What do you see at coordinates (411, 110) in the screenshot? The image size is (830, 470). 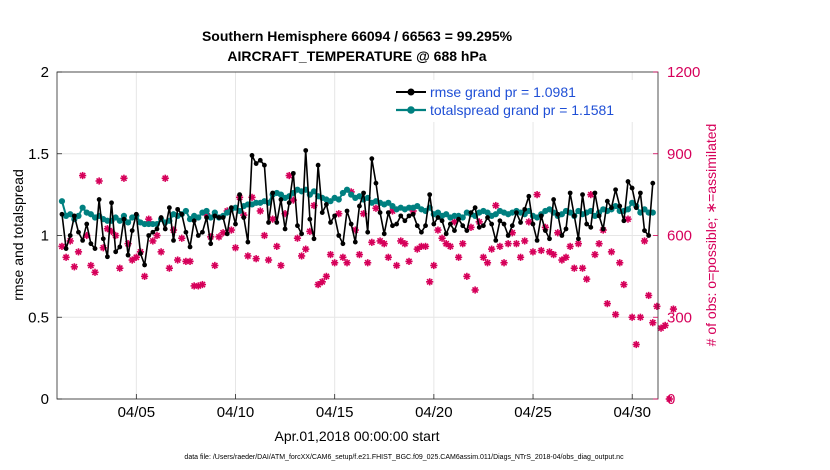 I see `legend-spread-marker` at bounding box center [411, 110].